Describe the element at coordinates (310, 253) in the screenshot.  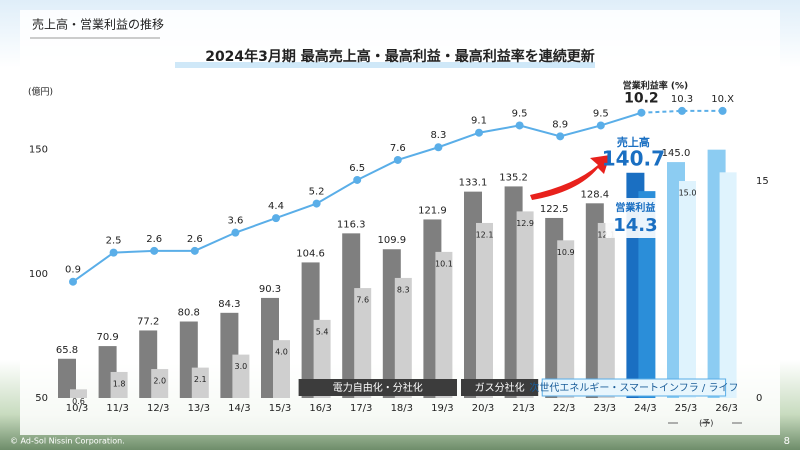
I see `sales-label: 104.6` at that location.